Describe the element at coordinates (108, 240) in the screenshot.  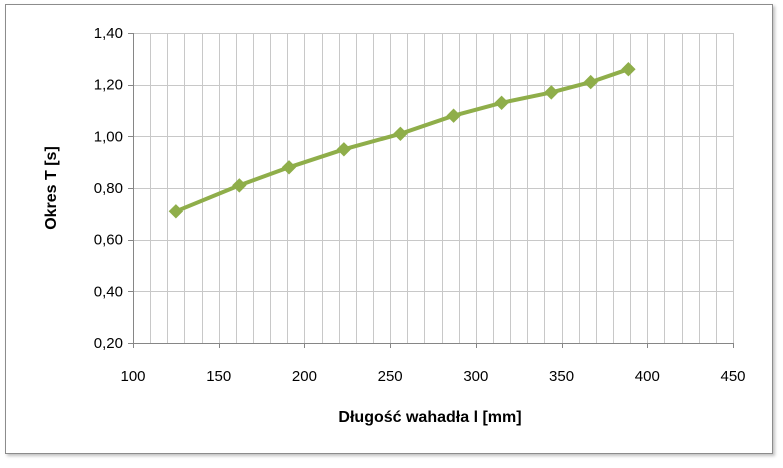
I see `y-tick-label: 0,60` at that location.